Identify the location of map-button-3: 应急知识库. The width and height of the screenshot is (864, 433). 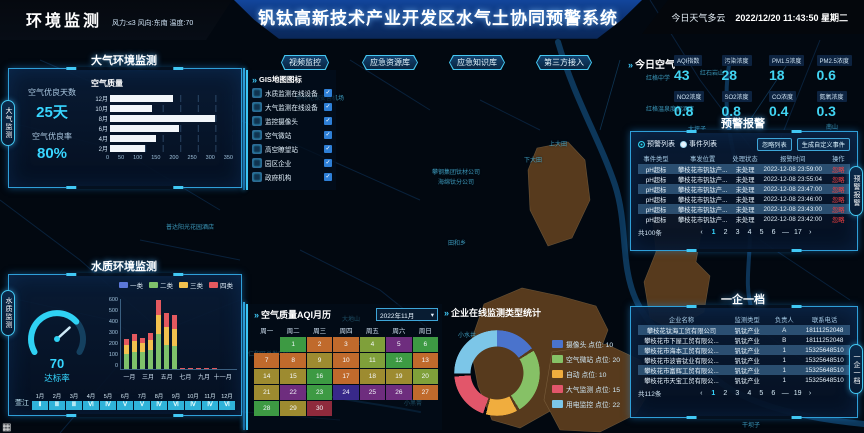
(477, 62).